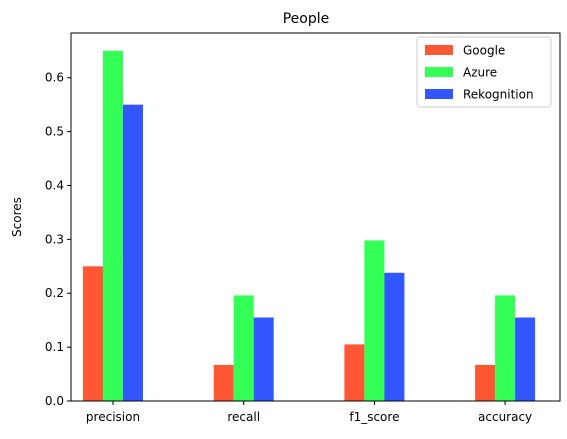  Describe the element at coordinates (505, 417) in the screenshot. I see `x-tick-label-accuracy: accuracy` at that location.